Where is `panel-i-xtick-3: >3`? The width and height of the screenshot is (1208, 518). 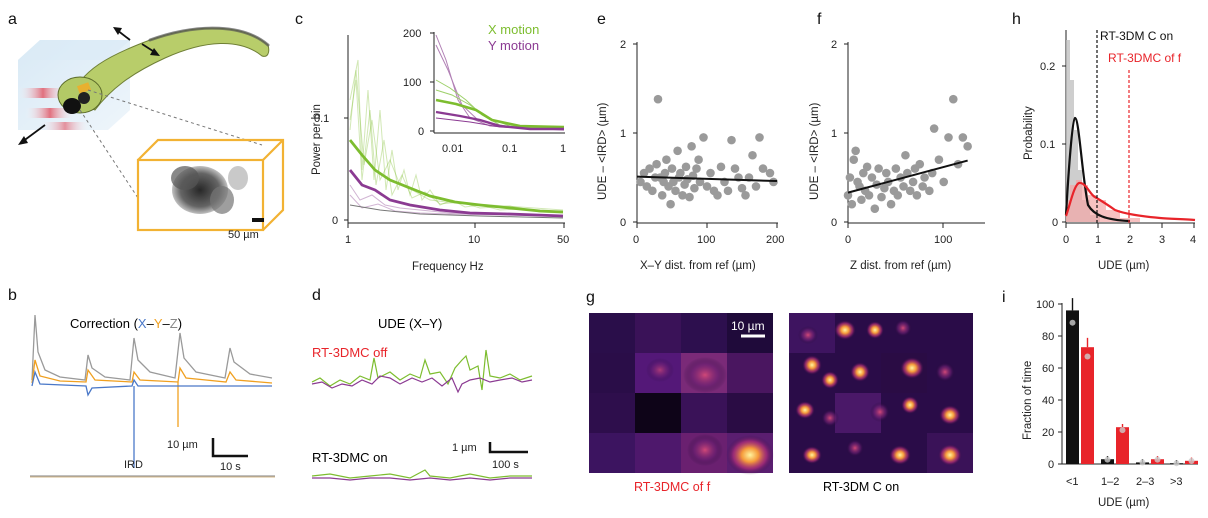 panel-i-xtick-3: >3 is located at coordinates (1176, 482).